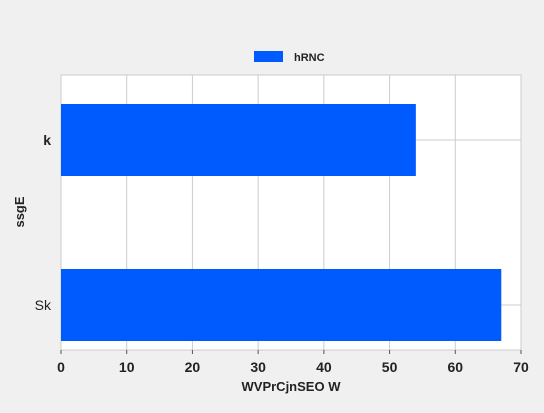 The width and height of the screenshot is (544, 413). What do you see at coordinates (293, 362) in the screenshot?
I see `x-tick-labels: 0 10 20 30 40 50 60 70` at bounding box center [293, 362].